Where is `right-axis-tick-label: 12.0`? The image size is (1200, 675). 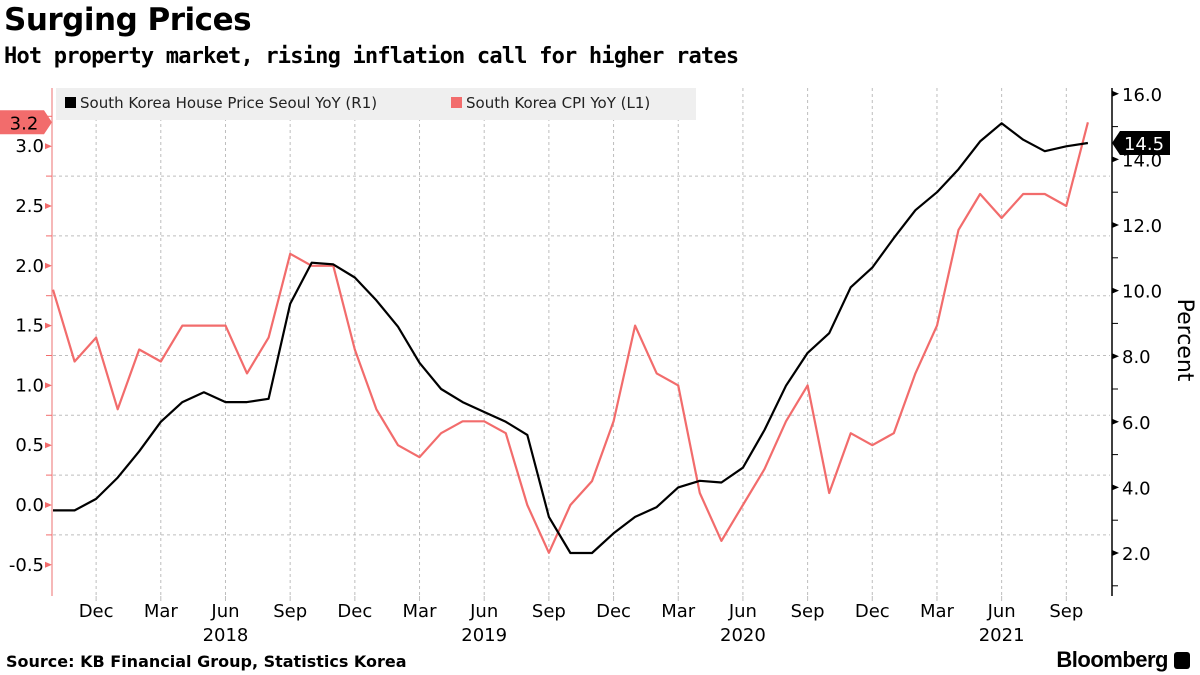 right-axis-tick-label: 12.0 is located at coordinates (1142, 226).